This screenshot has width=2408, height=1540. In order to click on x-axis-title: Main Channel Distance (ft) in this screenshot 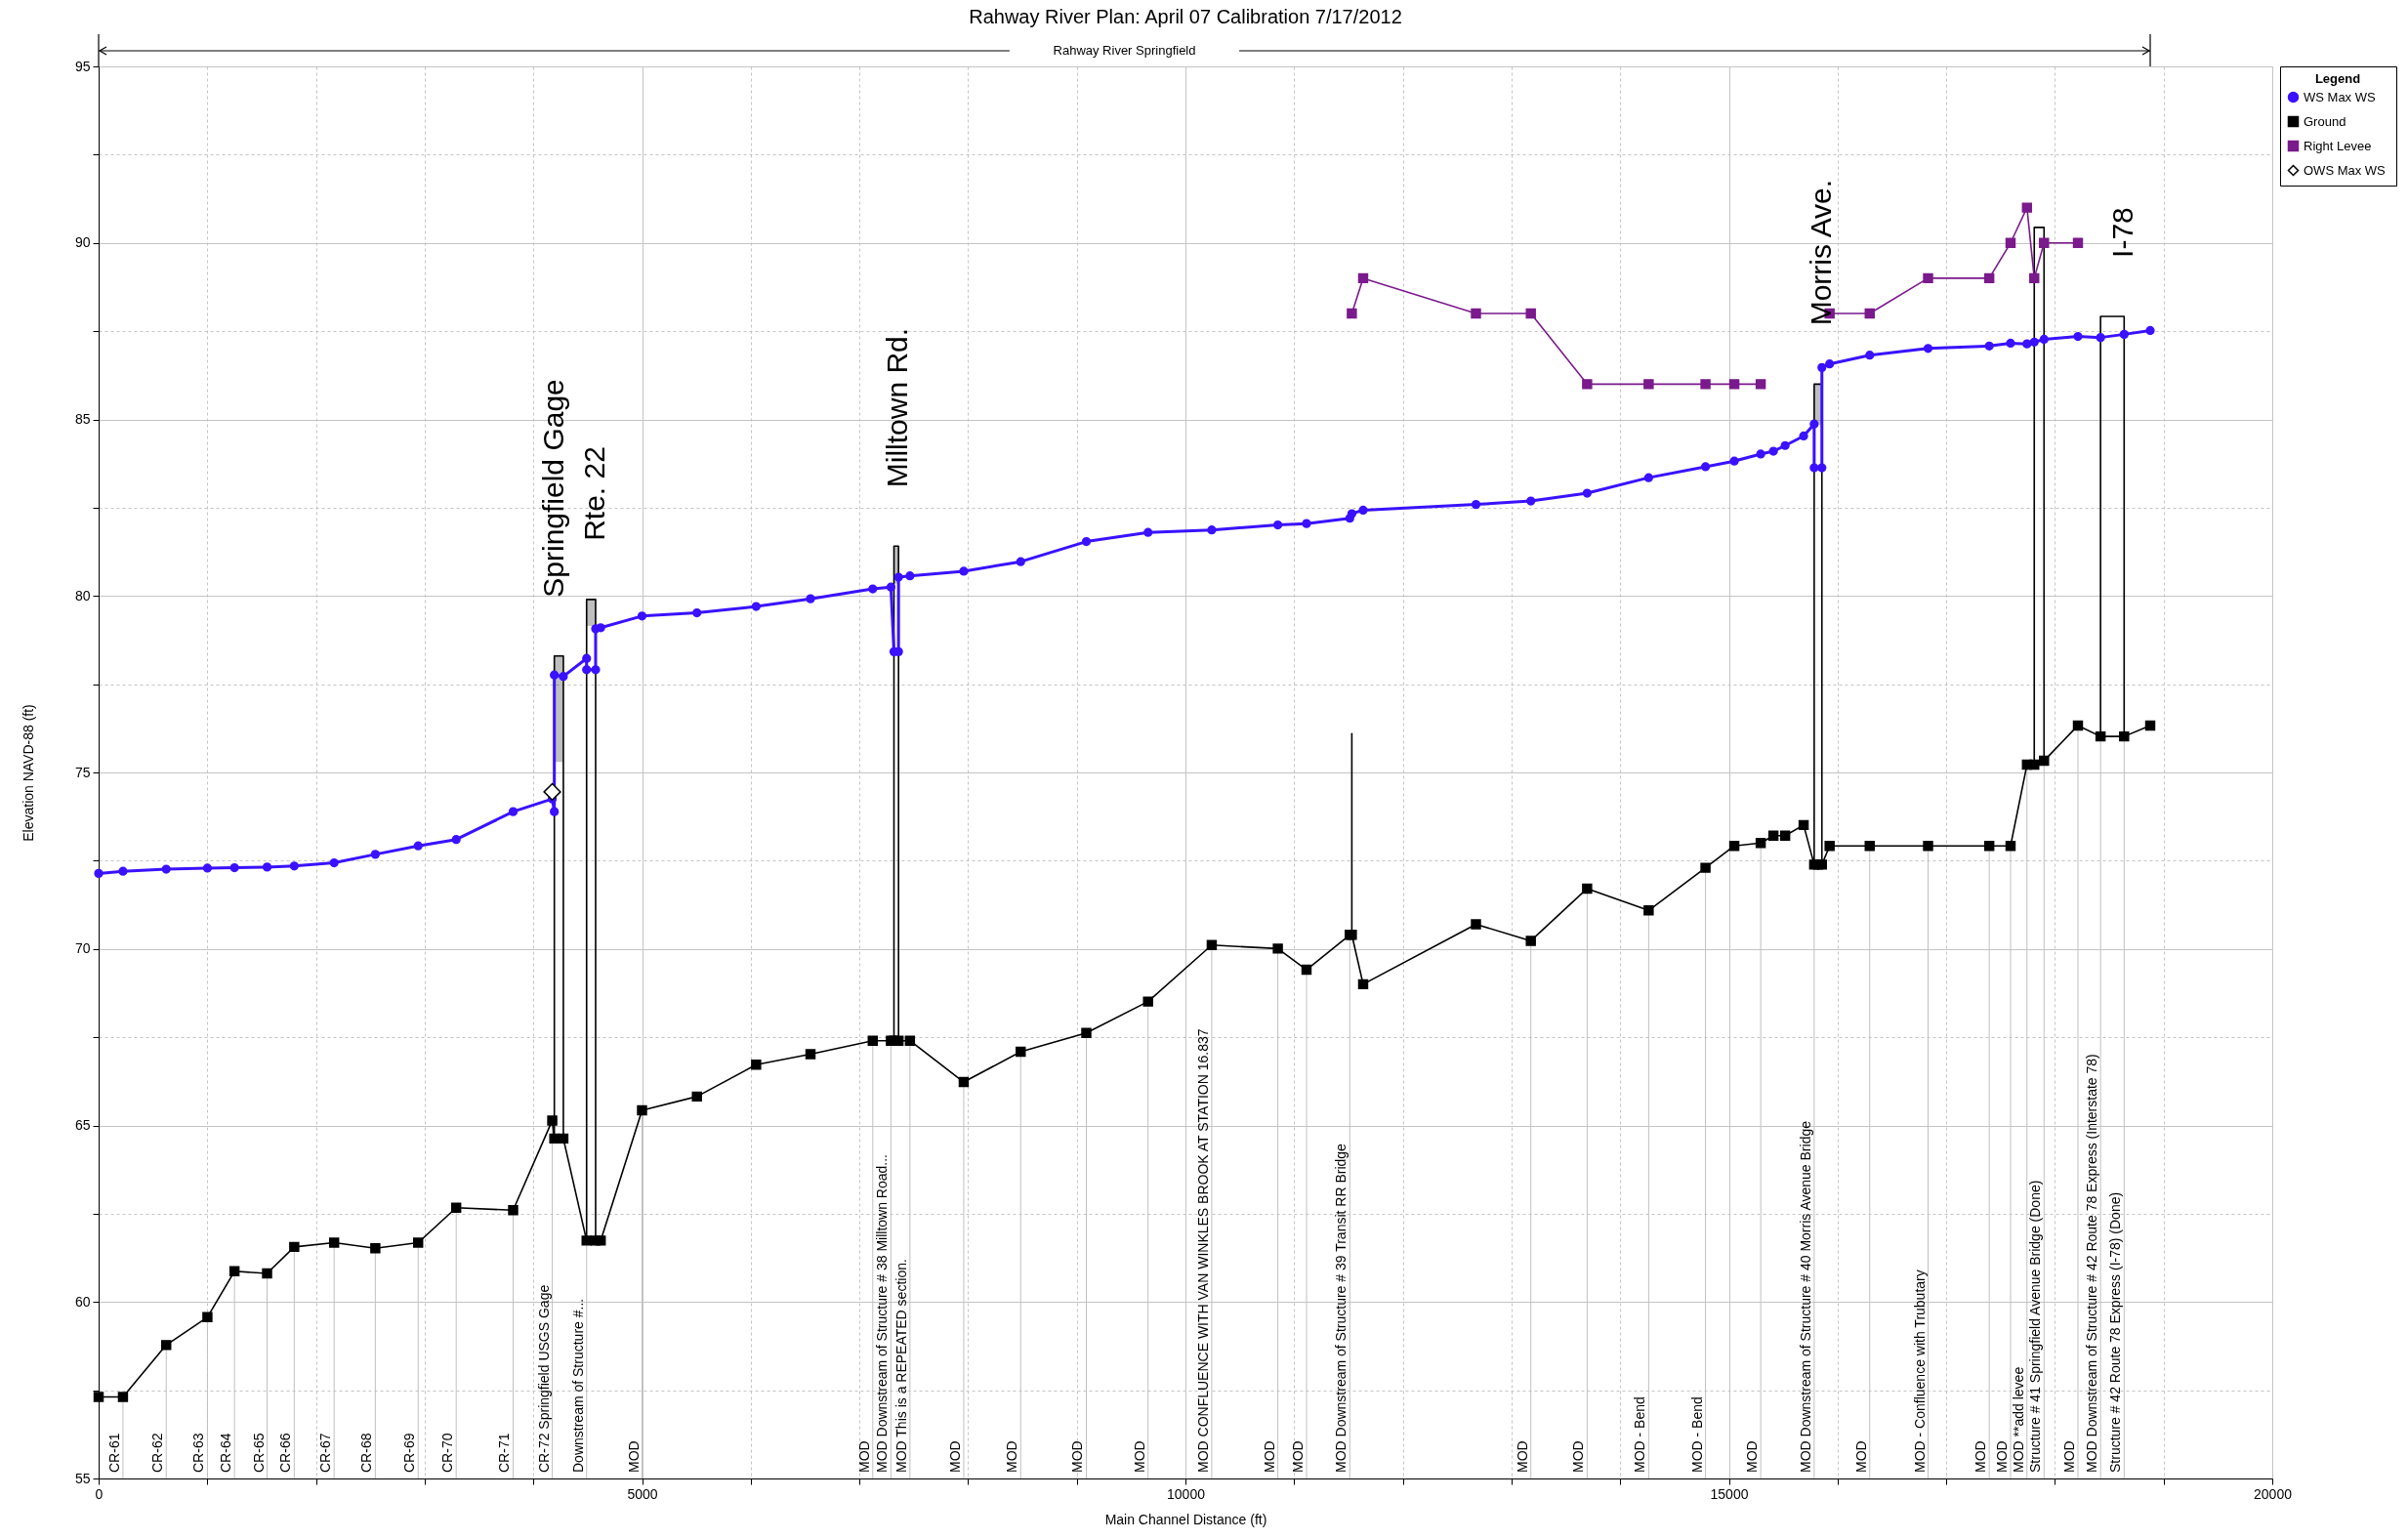, I will do `click(1186, 1519)`.